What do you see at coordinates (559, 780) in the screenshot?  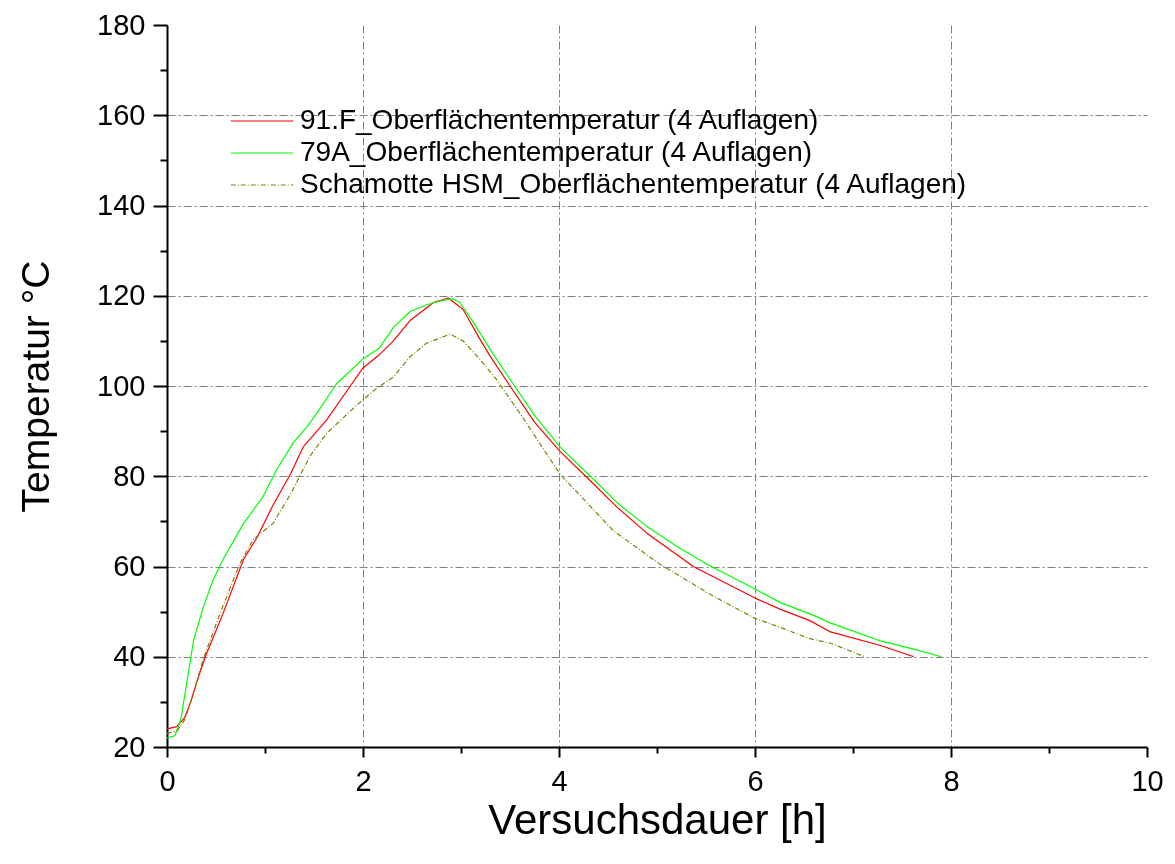 I see `x-tick-label: 4` at bounding box center [559, 780].